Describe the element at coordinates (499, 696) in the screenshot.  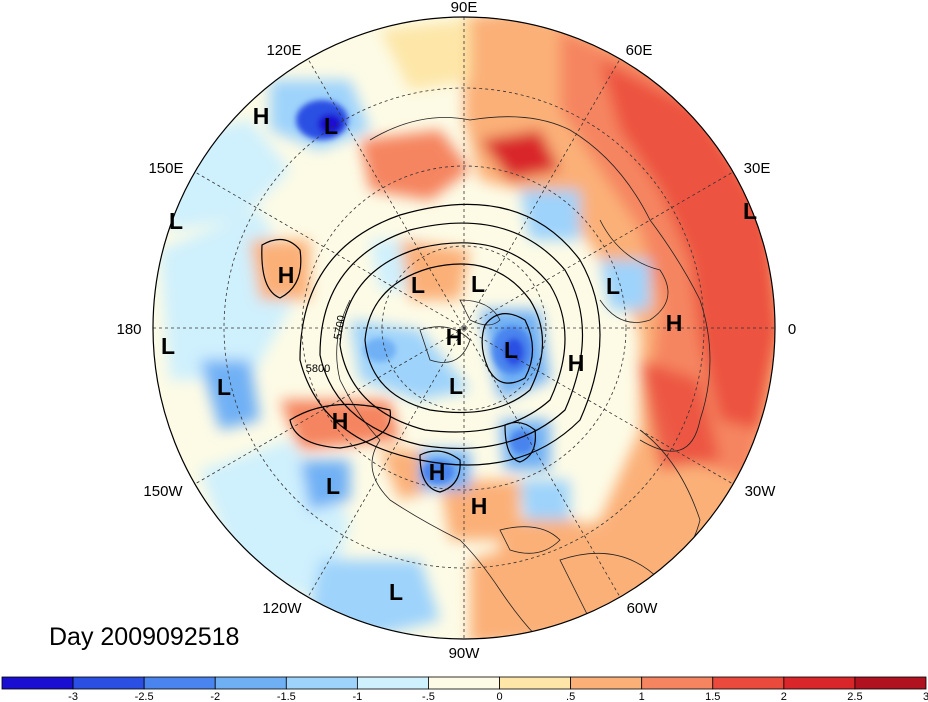
I see `colorbar-tick-label: 0` at that location.